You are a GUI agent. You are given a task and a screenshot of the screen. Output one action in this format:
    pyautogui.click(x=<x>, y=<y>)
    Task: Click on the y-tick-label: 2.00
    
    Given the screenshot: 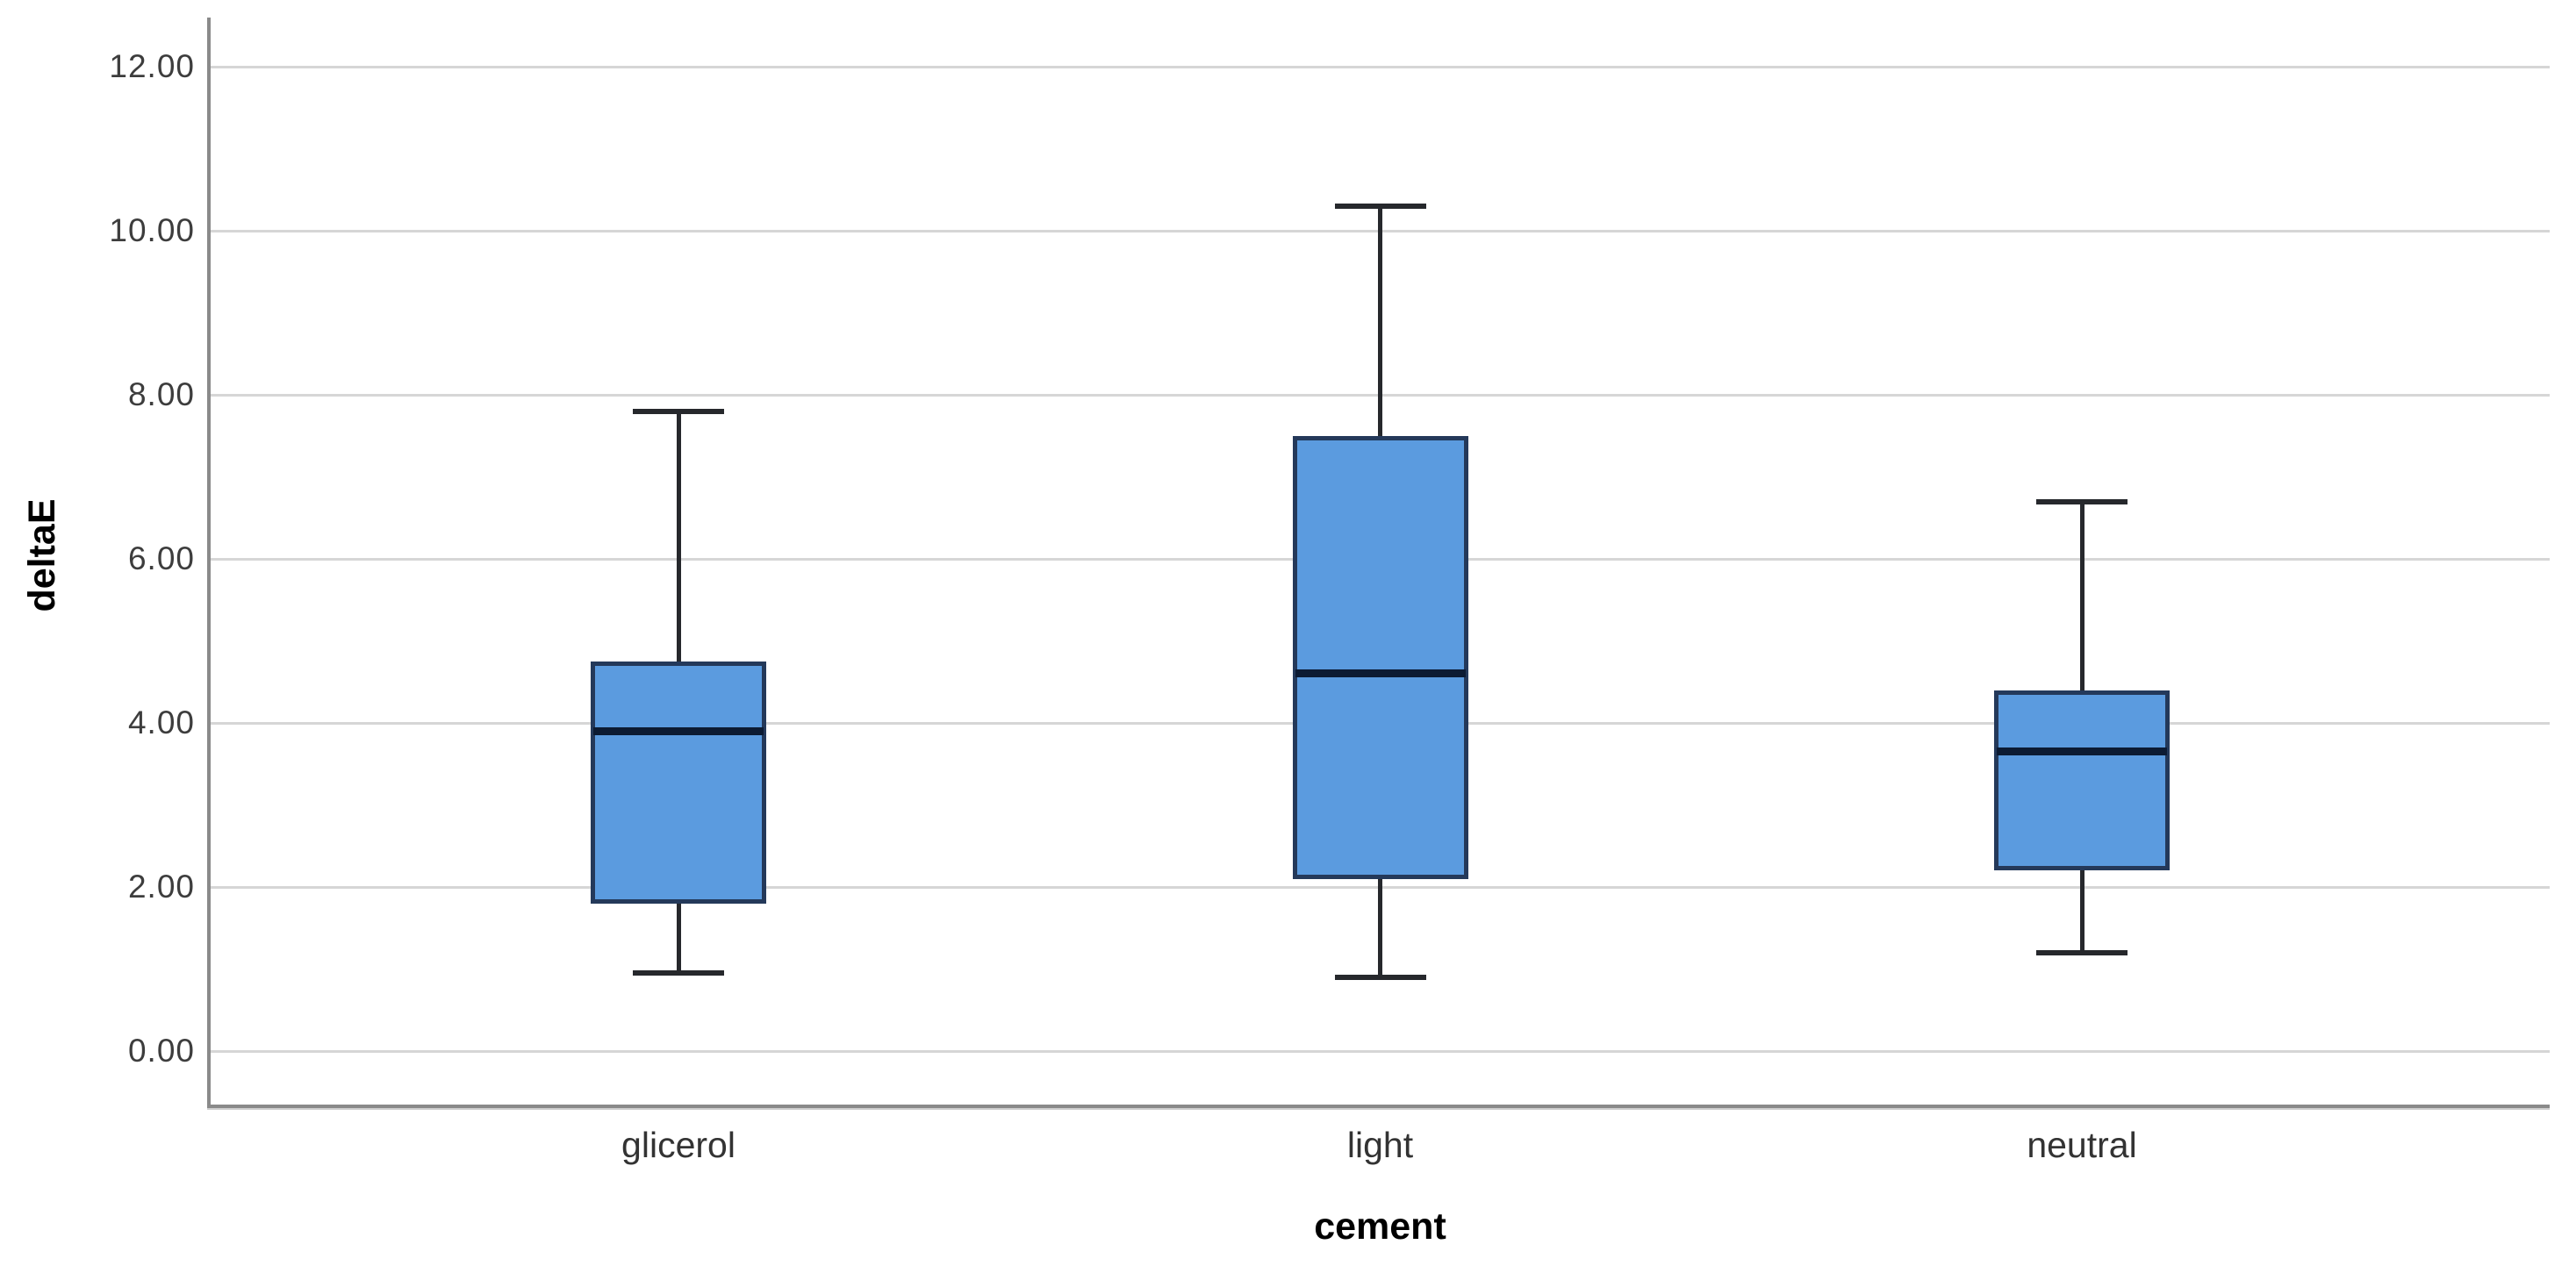 What is the action you would take?
    pyautogui.click(x=161, y=887)
    